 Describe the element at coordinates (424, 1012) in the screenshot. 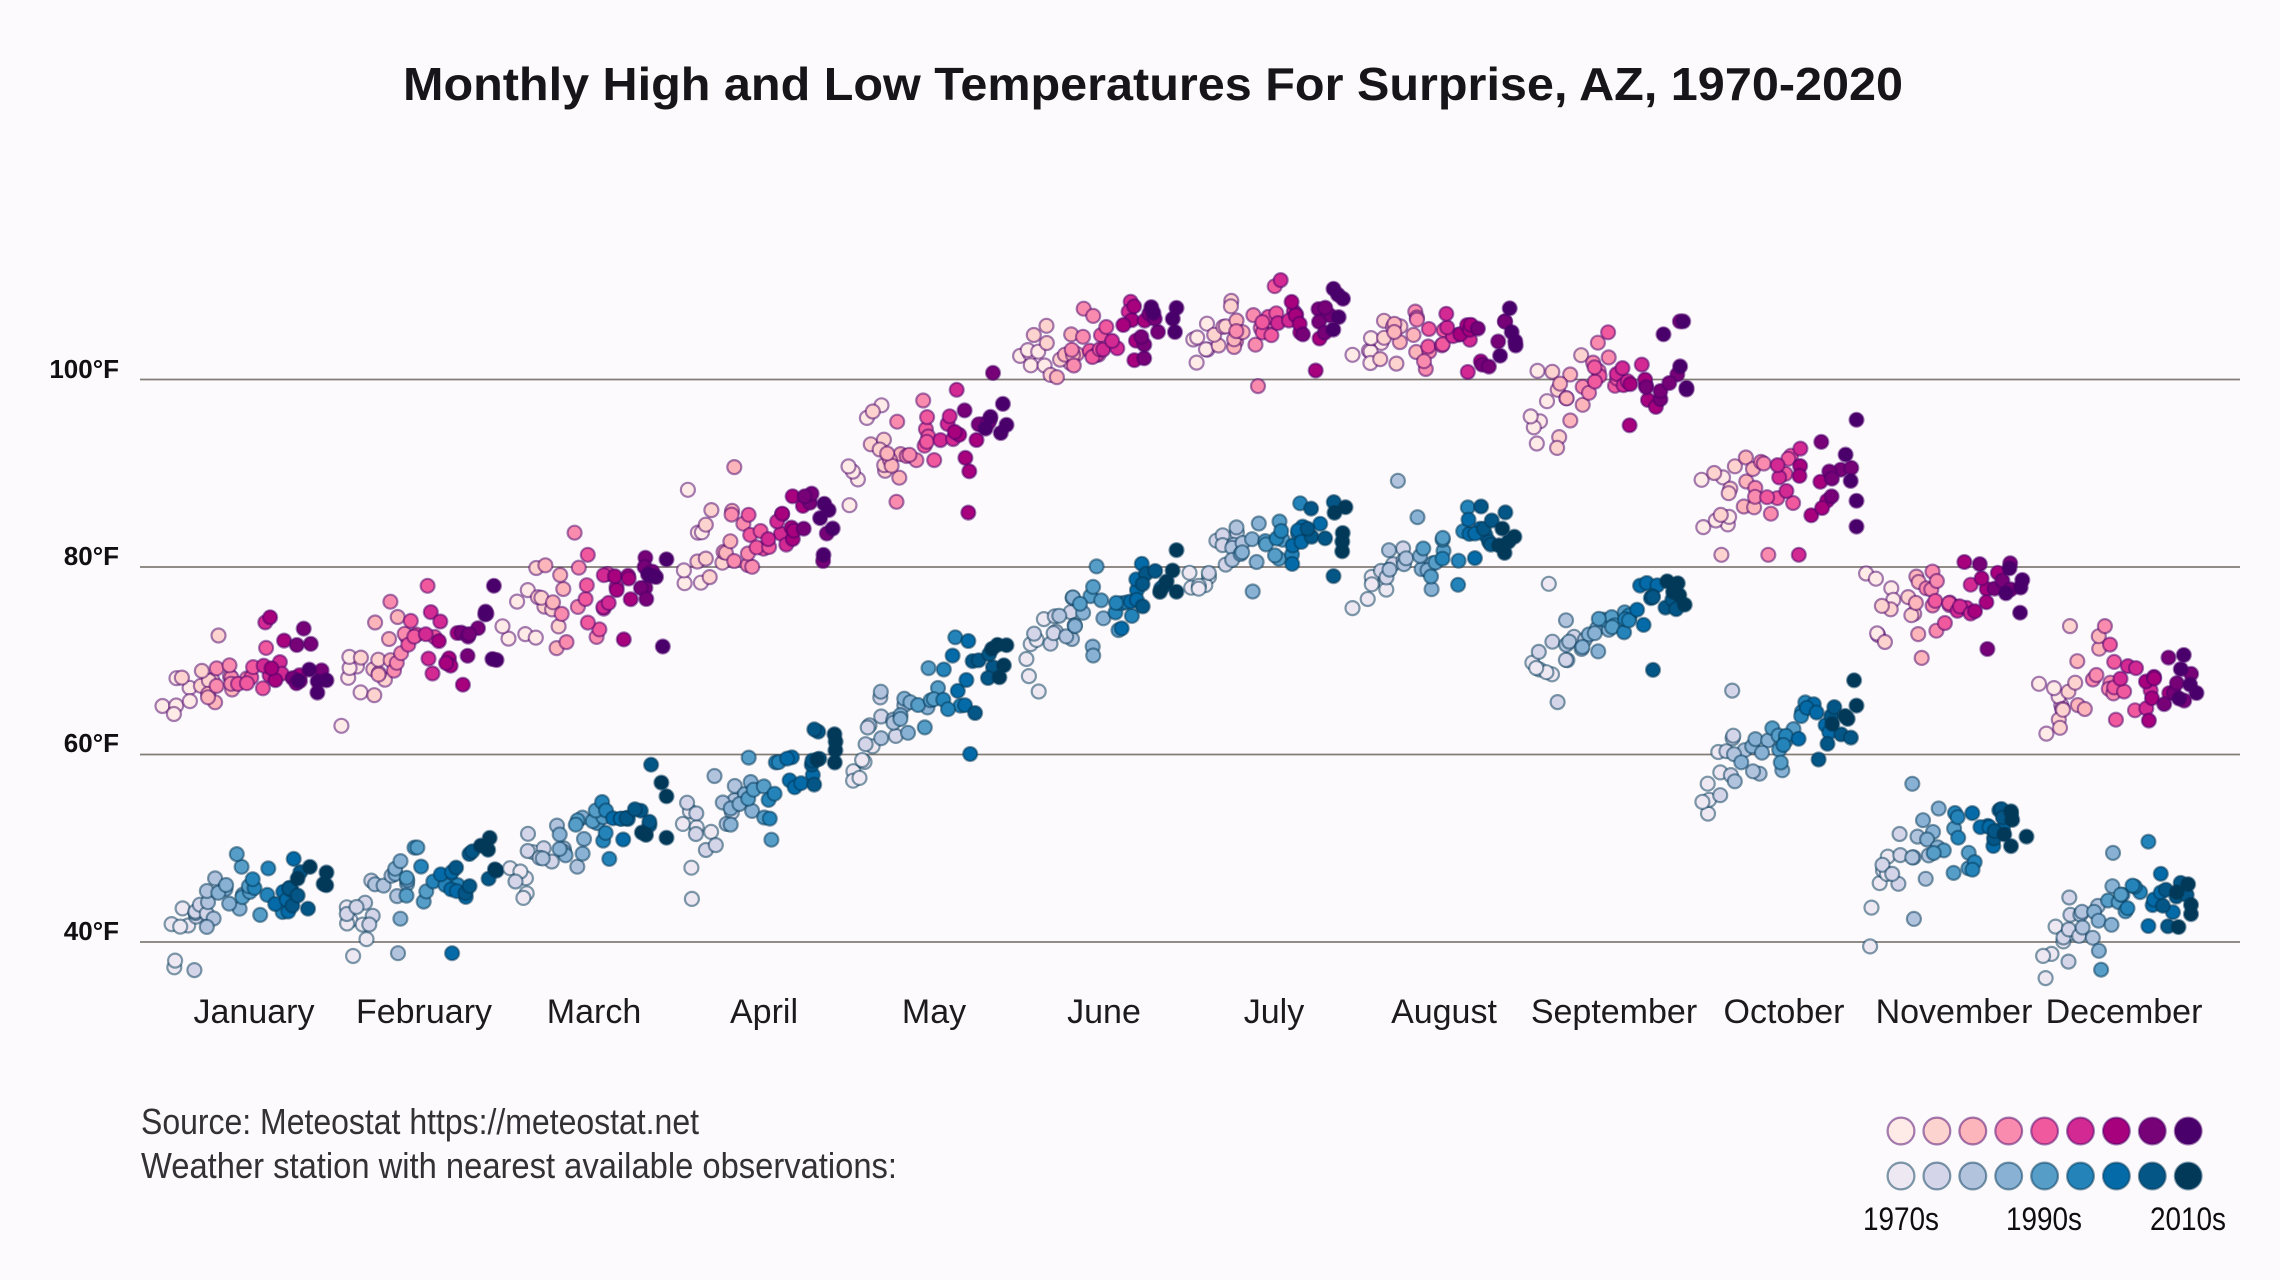

I see `svg-text: February` at that location.